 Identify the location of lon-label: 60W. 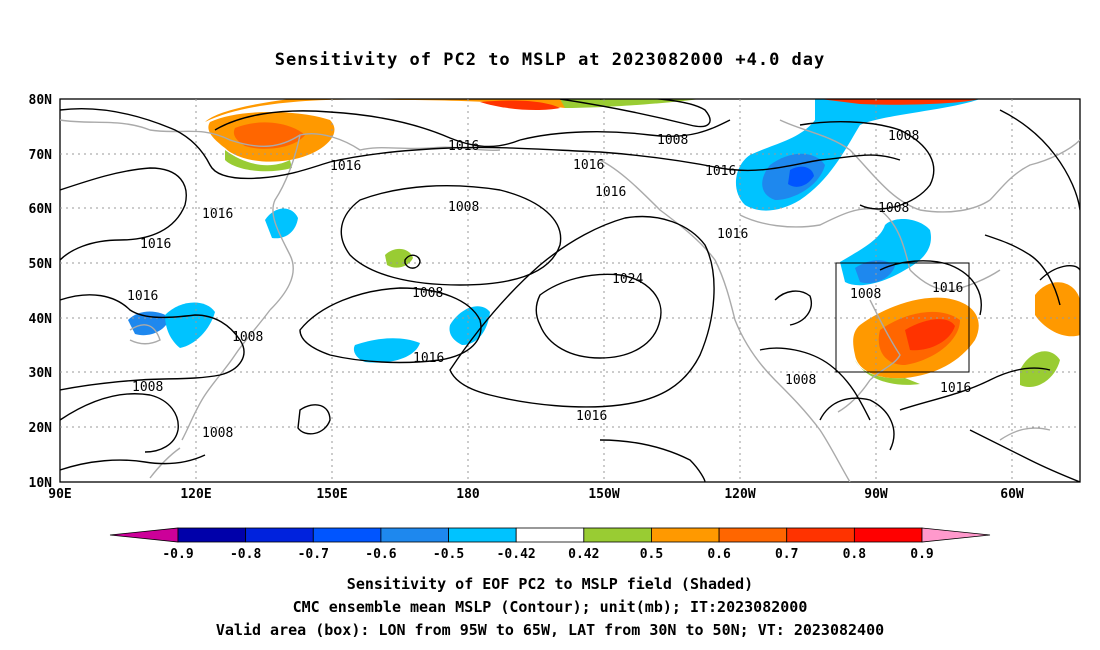
(1012, 494).